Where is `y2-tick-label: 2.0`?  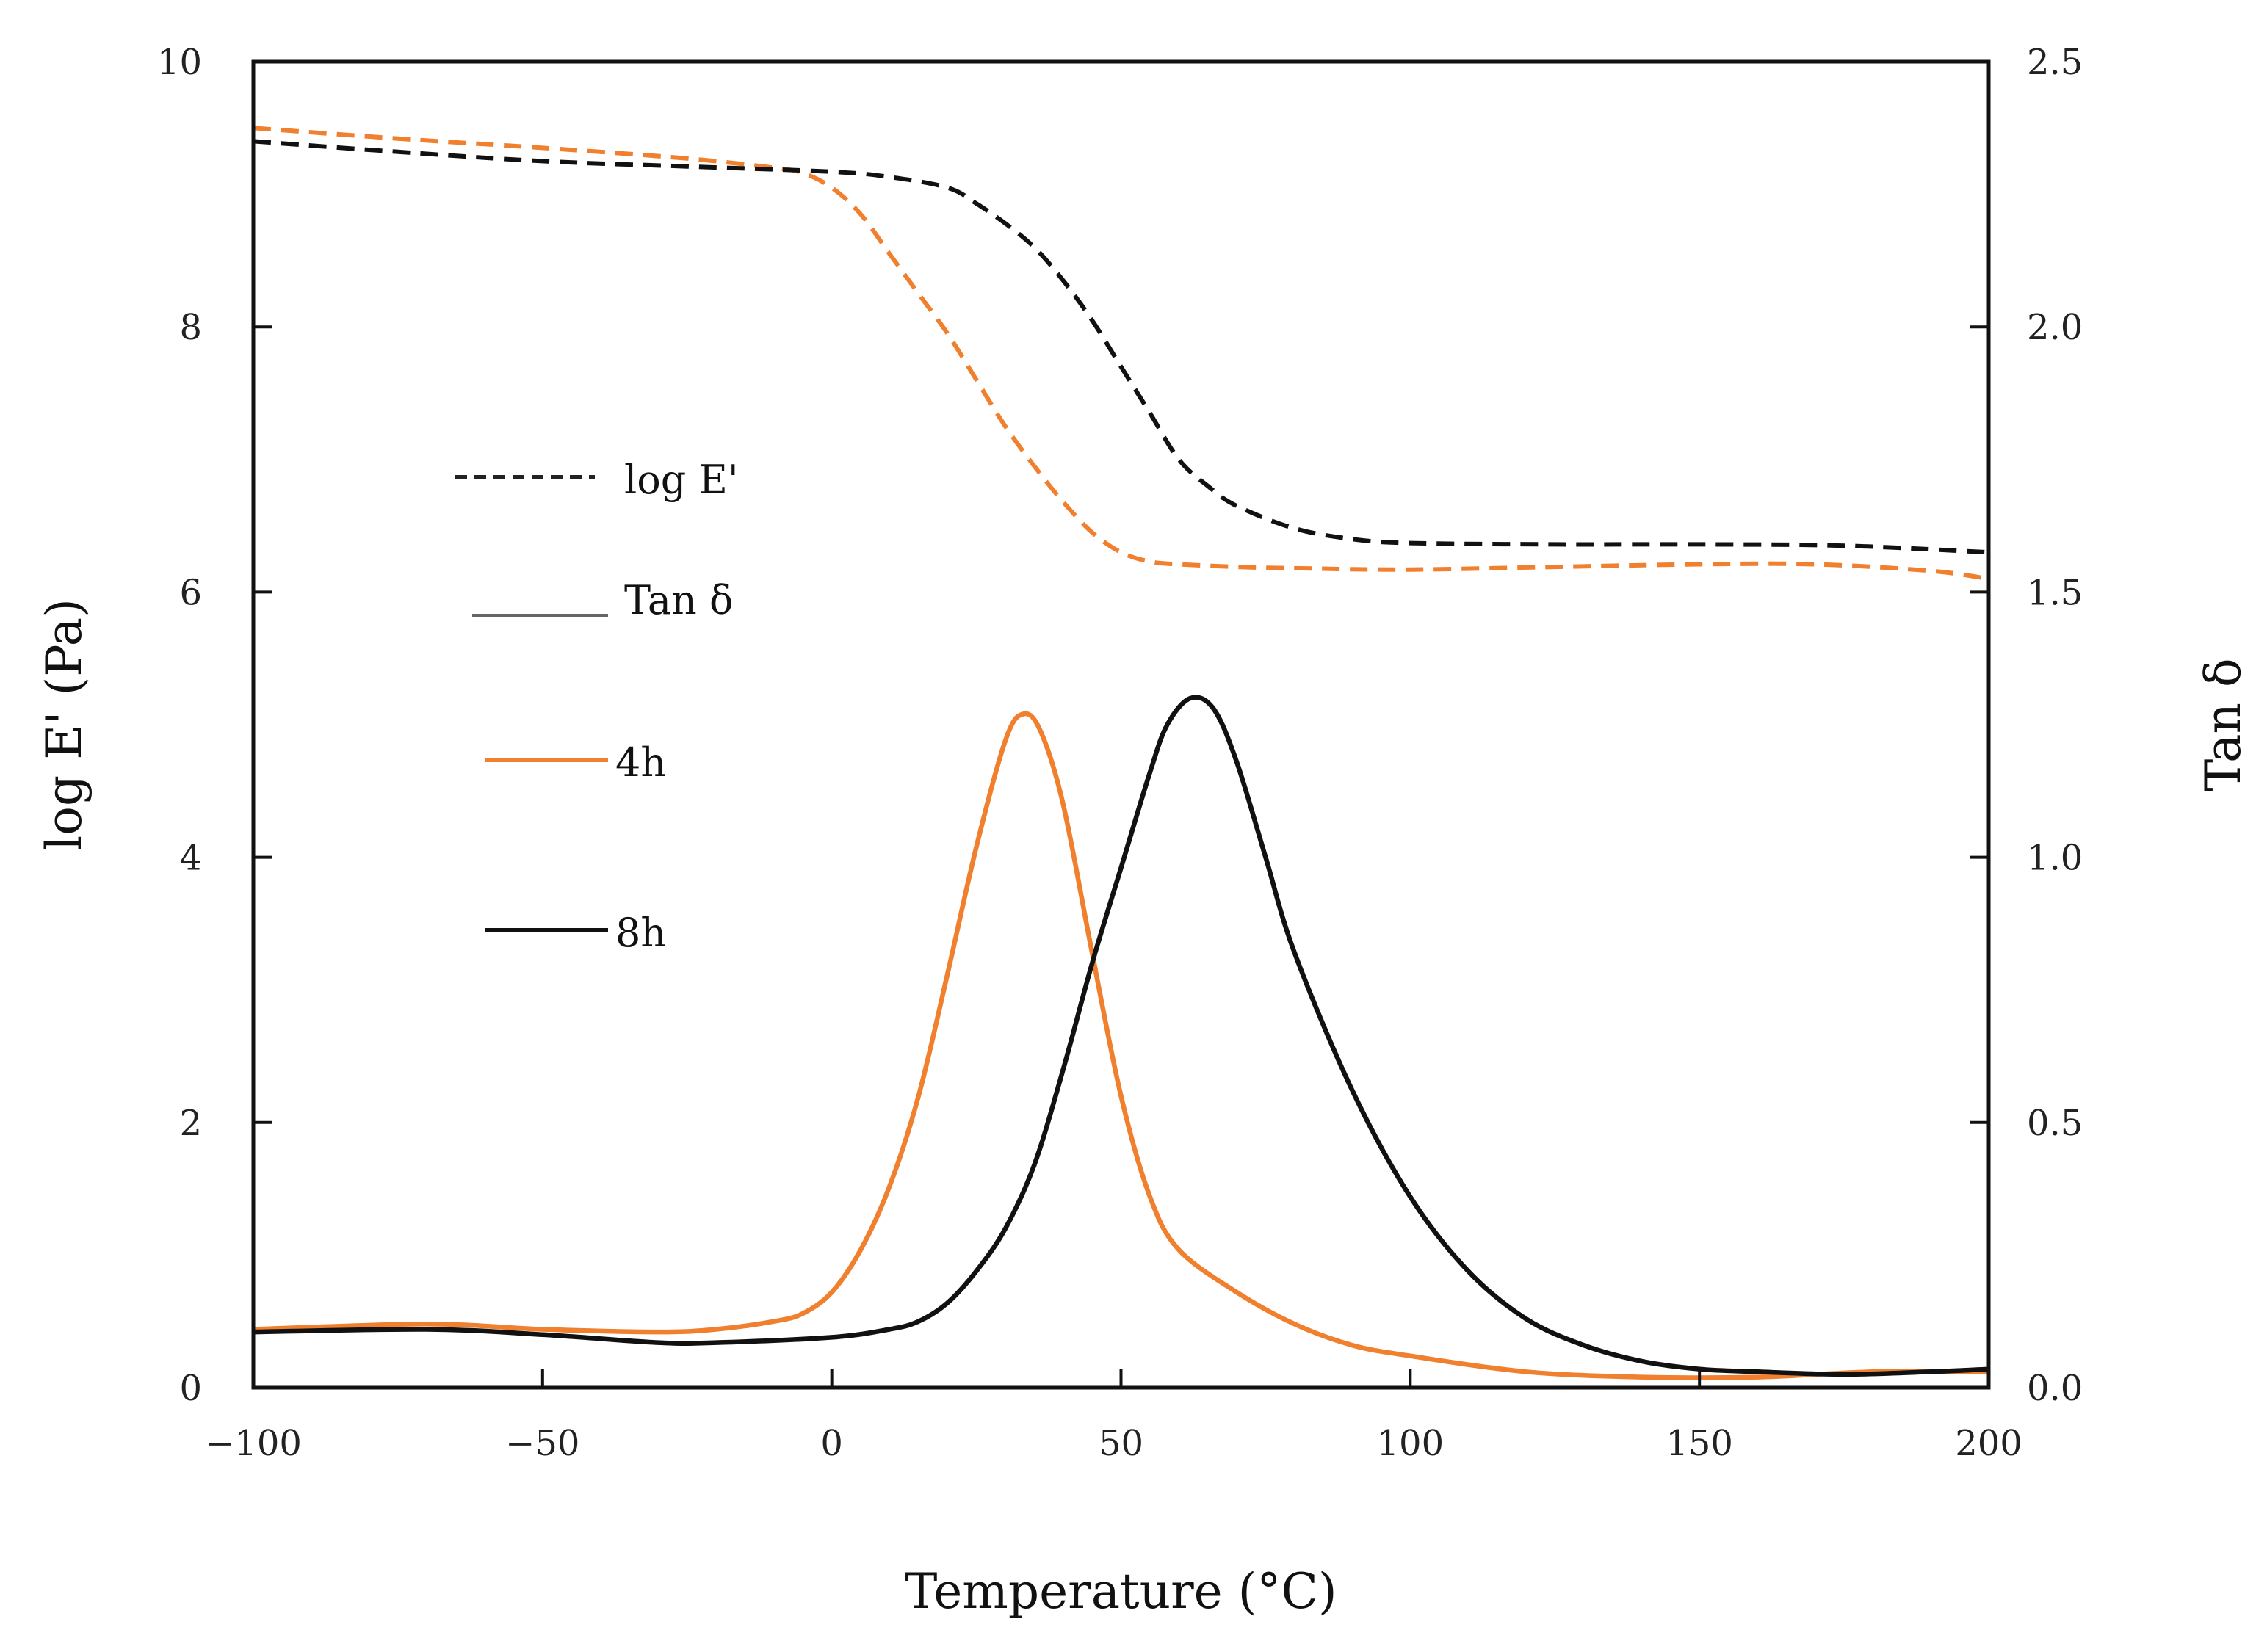 y2-tick-label: 2.0 is located at coordinates (2055, 327).